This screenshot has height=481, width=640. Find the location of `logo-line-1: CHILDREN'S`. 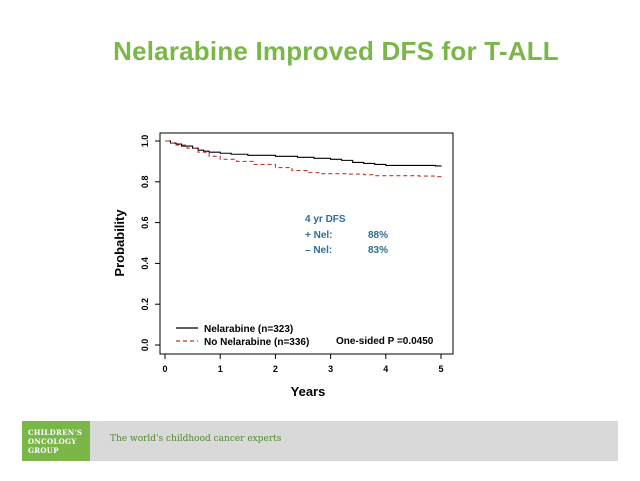

logo-line-1: CHILDREN'S is located at coordinates (55, 432).